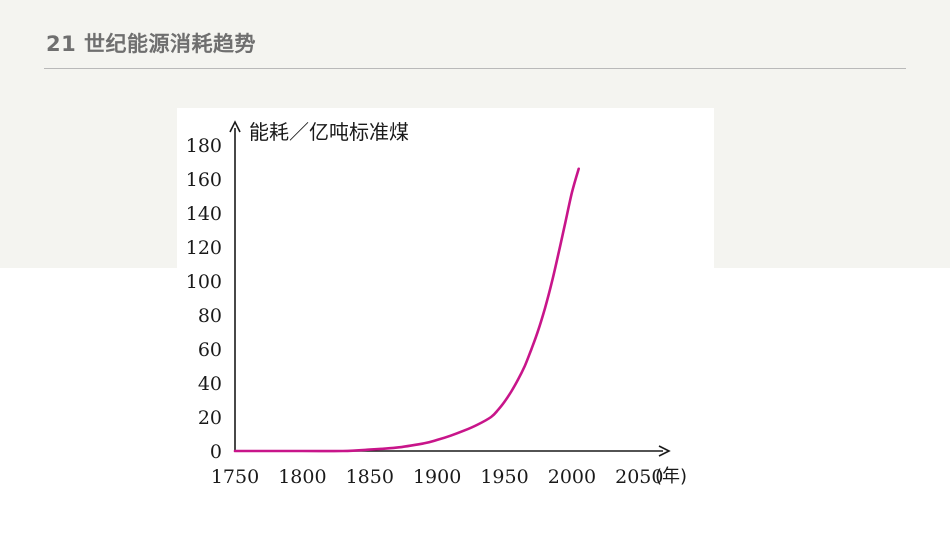 The height and width of the screenshot is (535, 950). I want to click on y-tick-label: 40, so click(210, 384).